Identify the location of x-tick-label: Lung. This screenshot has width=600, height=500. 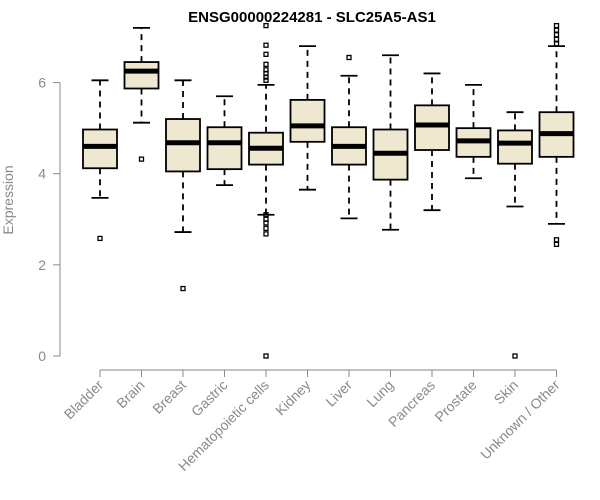
(379, 393).